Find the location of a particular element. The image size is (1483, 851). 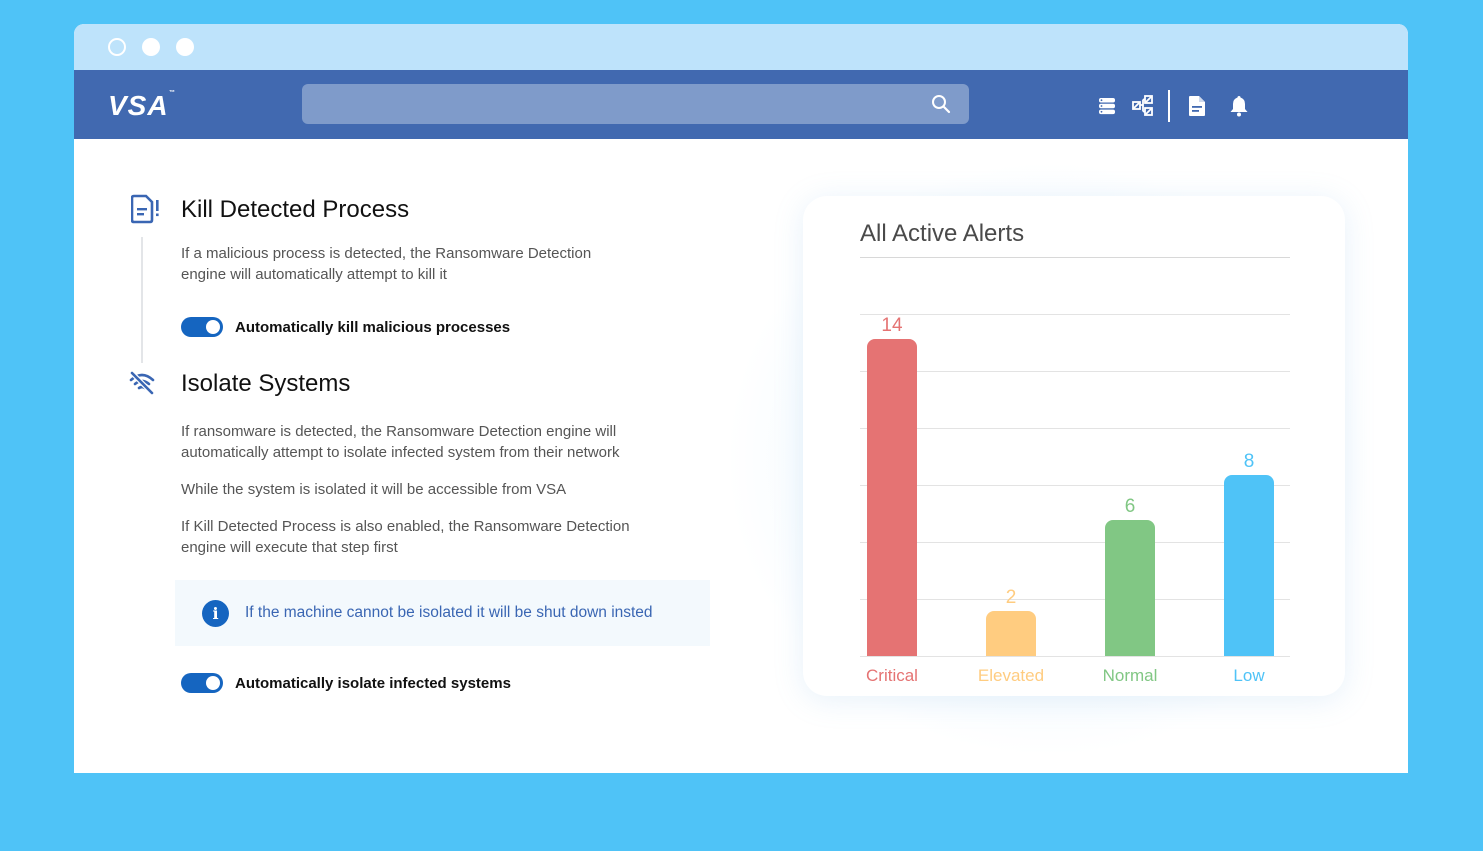

isolate-toggle-row: Automatically isolate infected systems is located at coordinates (346, 683).